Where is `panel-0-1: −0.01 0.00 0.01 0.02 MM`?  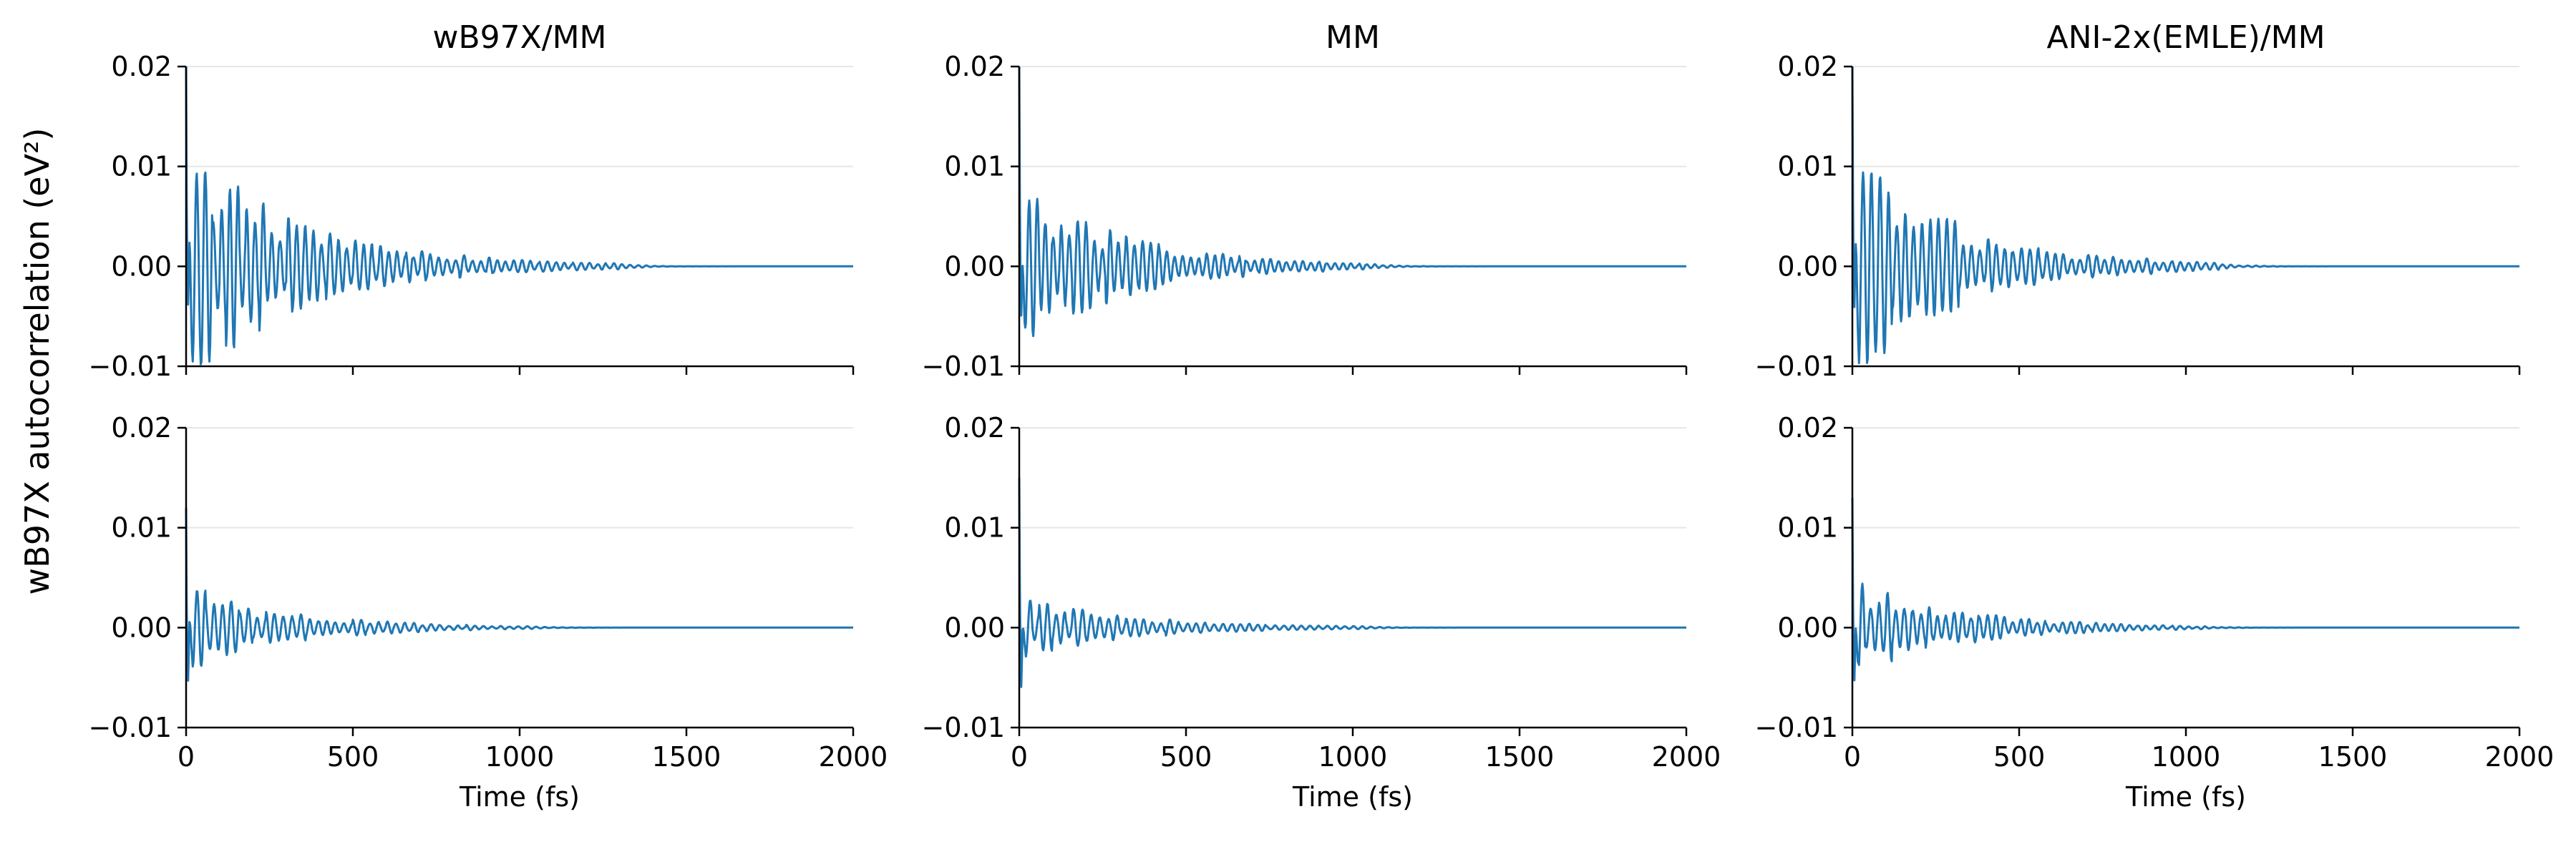
panel-0-1: −0.01 0.00 0.01 0.02 MM is located at coordinates (1305, 201).